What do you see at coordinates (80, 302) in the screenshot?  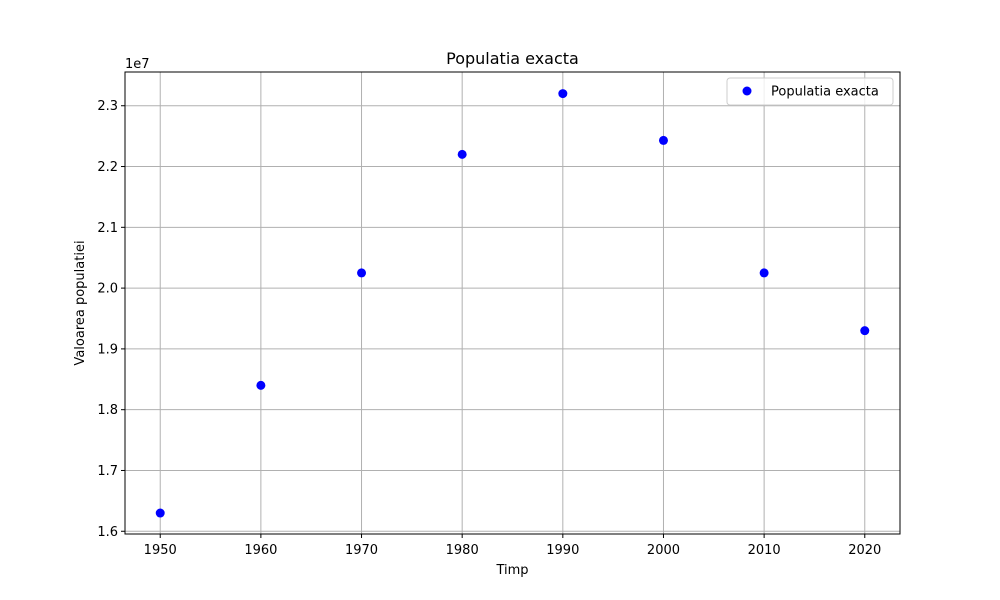 I see `y-axis-label: Valoarea populatiei` at bounding box center [80, 302].